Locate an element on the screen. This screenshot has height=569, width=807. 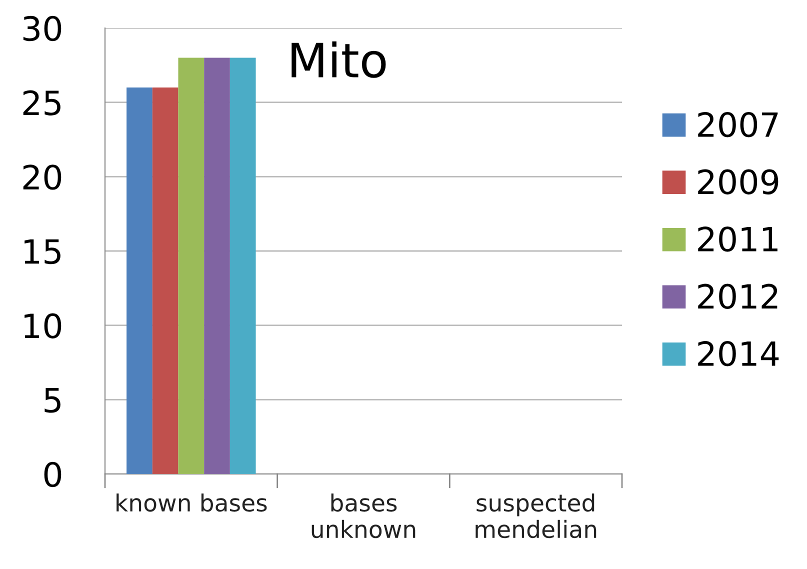
y-tick-label: 15 is located at coordinates (42, 251).